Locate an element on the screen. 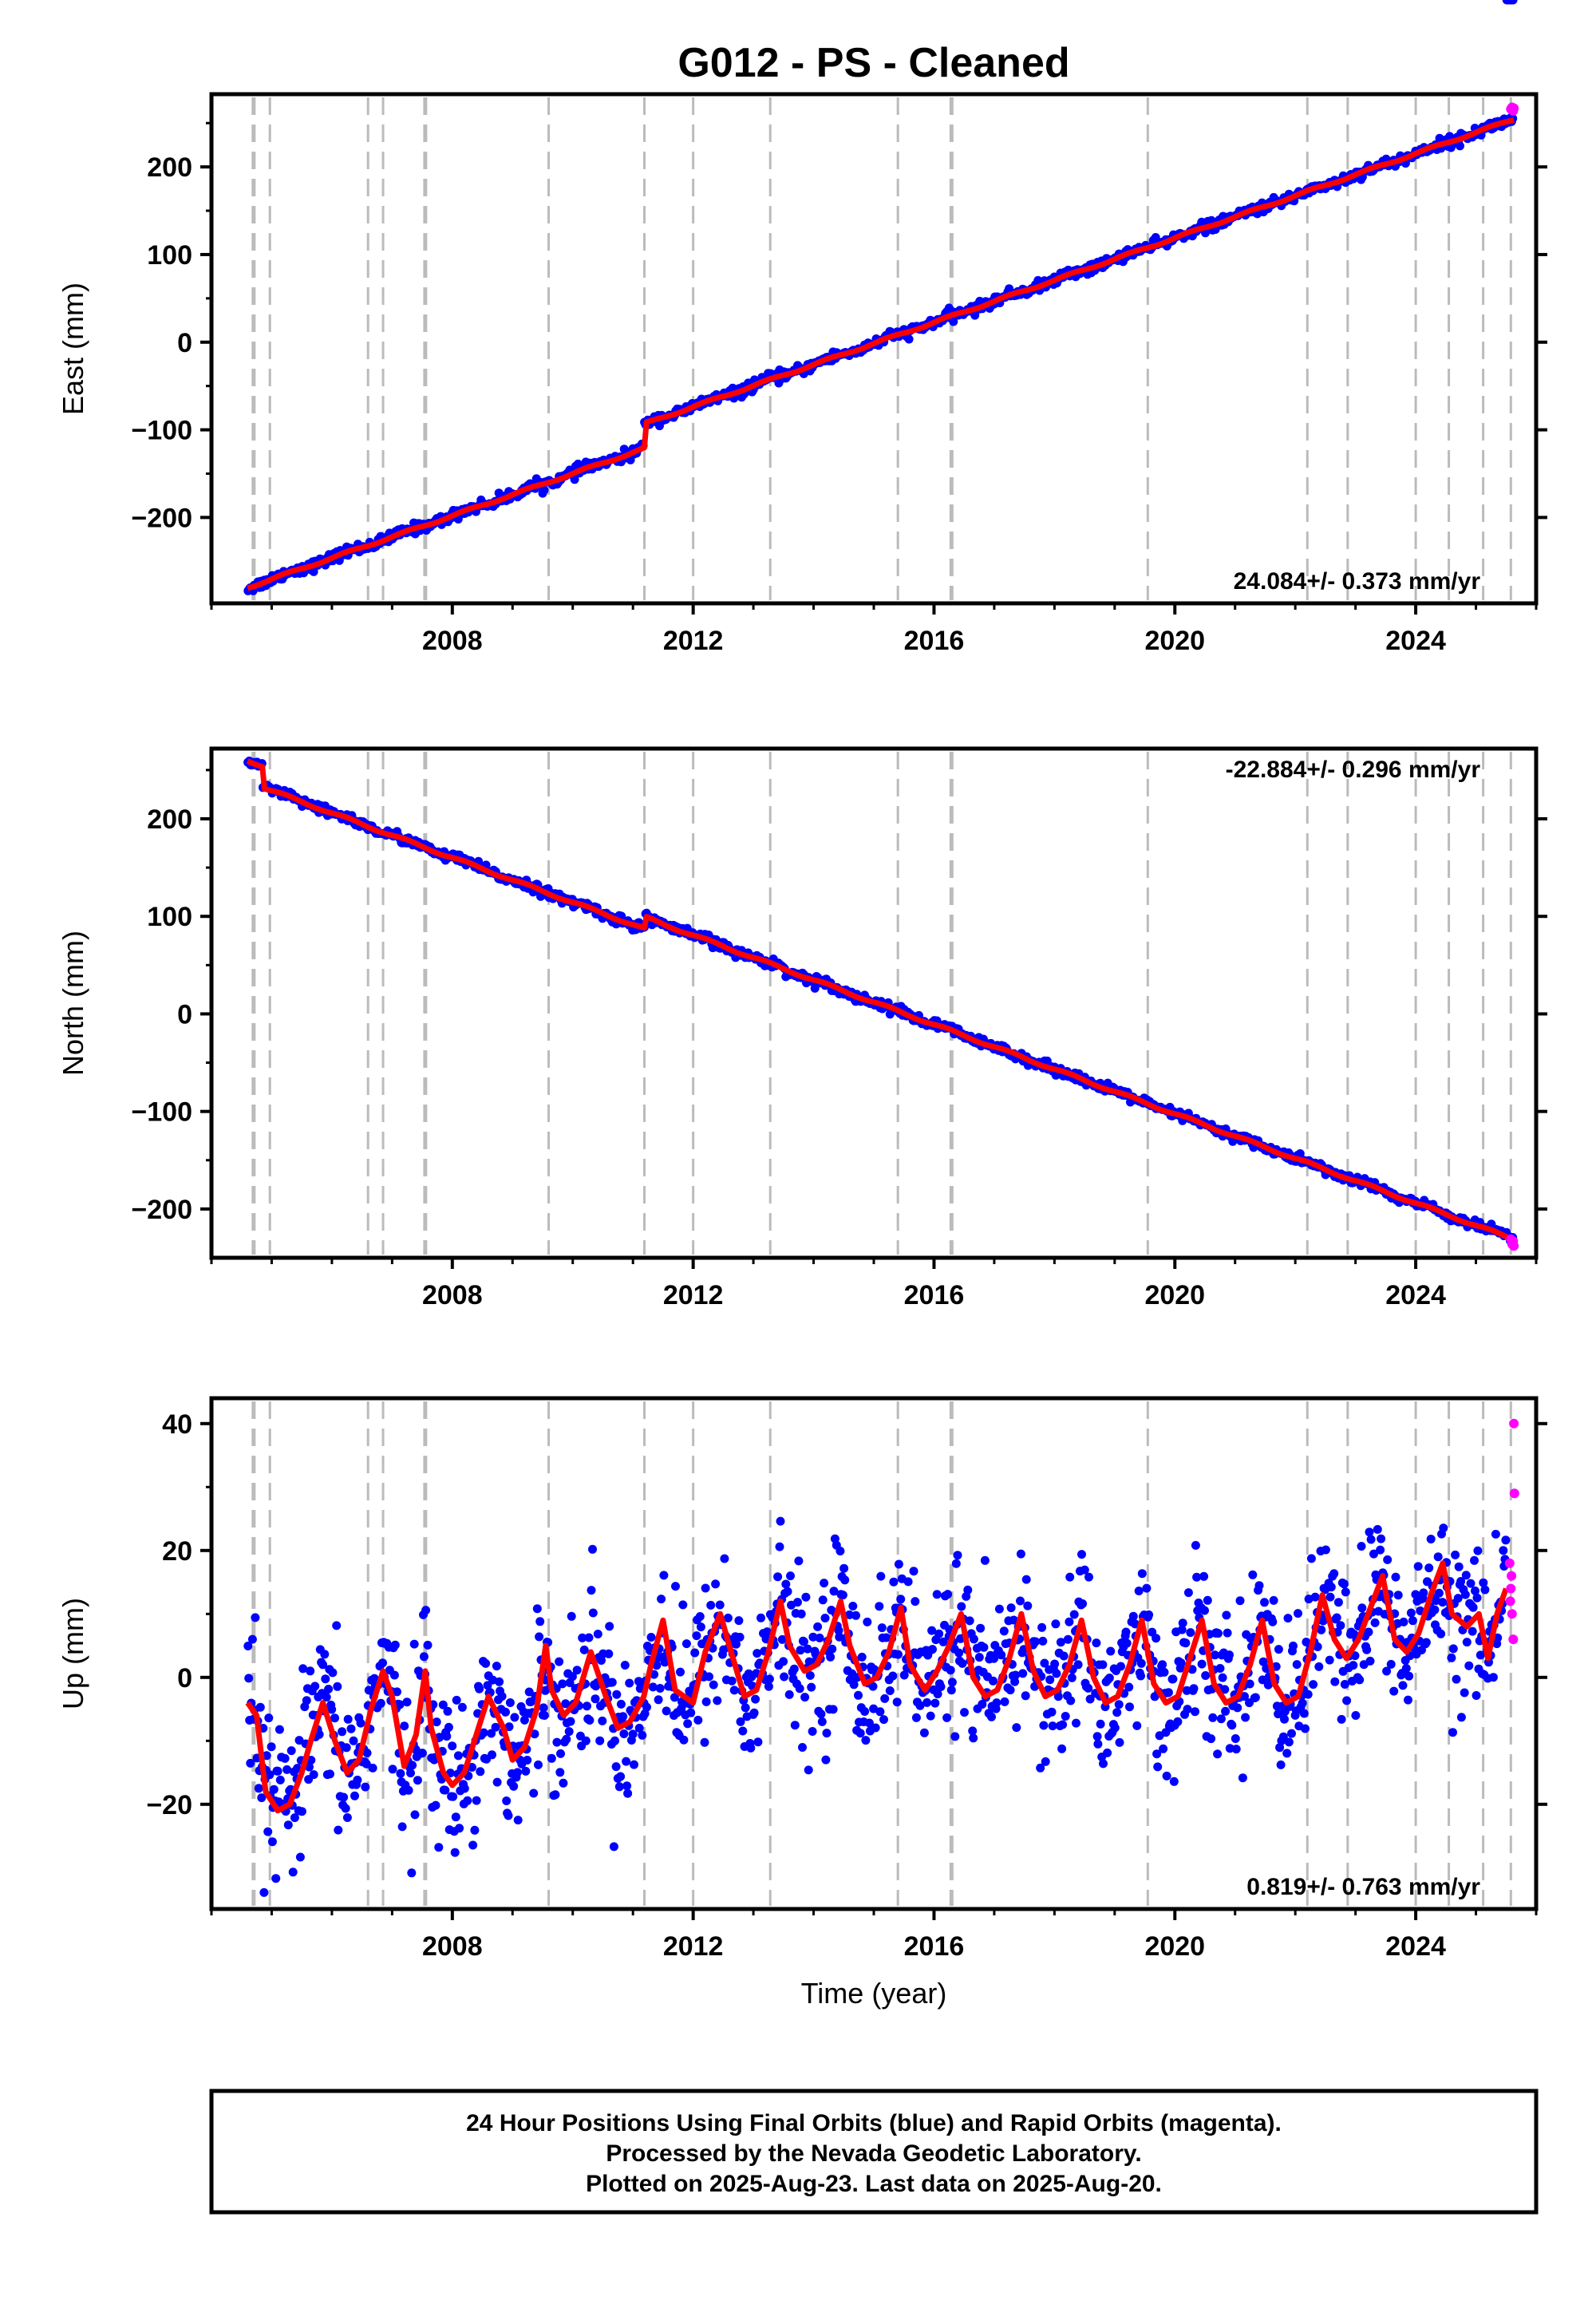 The width and height of the screenshot is (1596, 2316). time-x-axis-label: Time (year) is located at coordinates (874, 1993).